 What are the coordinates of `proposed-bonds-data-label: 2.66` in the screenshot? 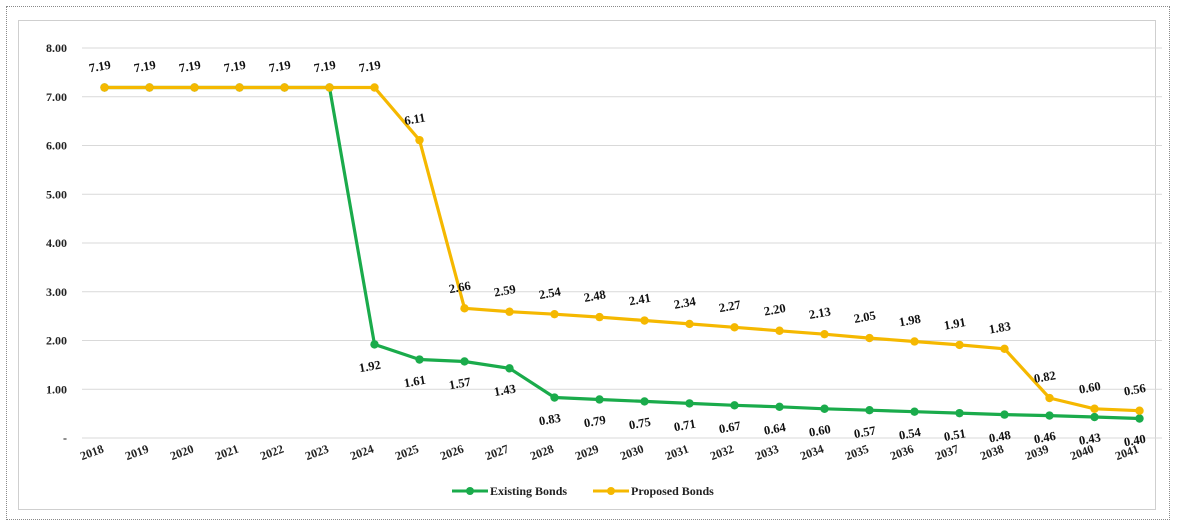 It's located at (460, 288).